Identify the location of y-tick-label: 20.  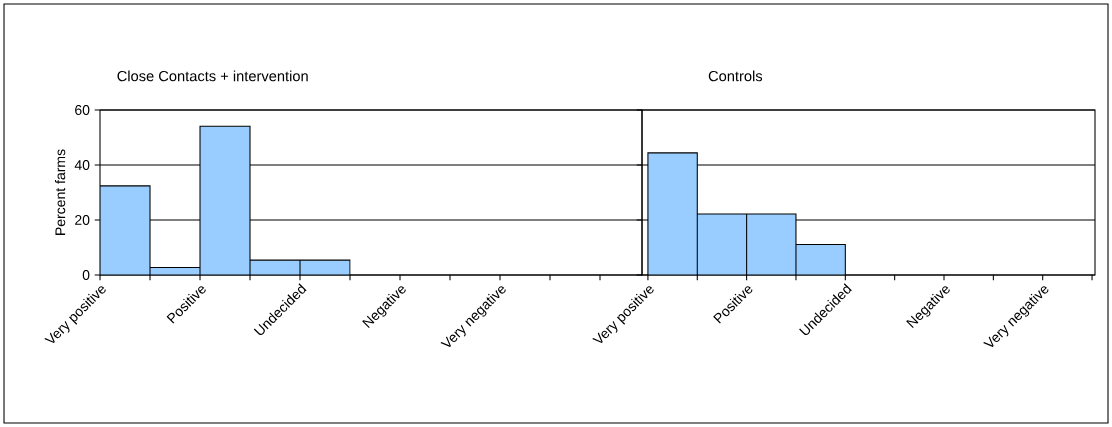
(82, 220).